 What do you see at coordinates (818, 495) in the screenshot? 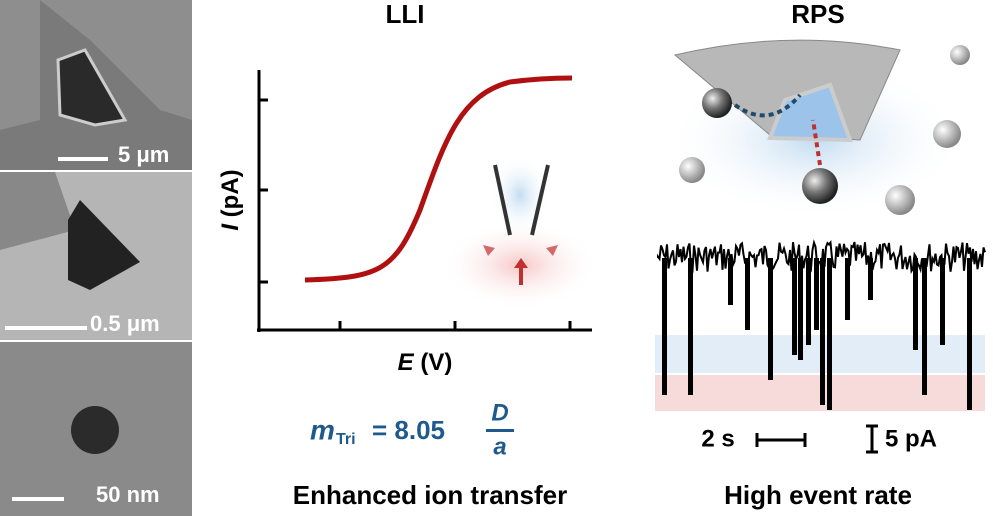
I see `caption: High event rate` at bounding box center [818, 495].